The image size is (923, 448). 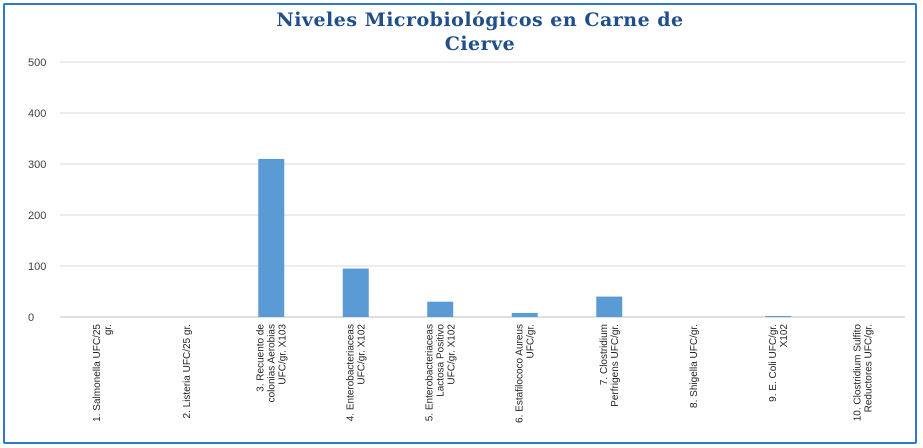 What do you see at coordinates (37, 114) in the screenshot?
I see `y-tick-label: 400` at bounding box center [37, 114].